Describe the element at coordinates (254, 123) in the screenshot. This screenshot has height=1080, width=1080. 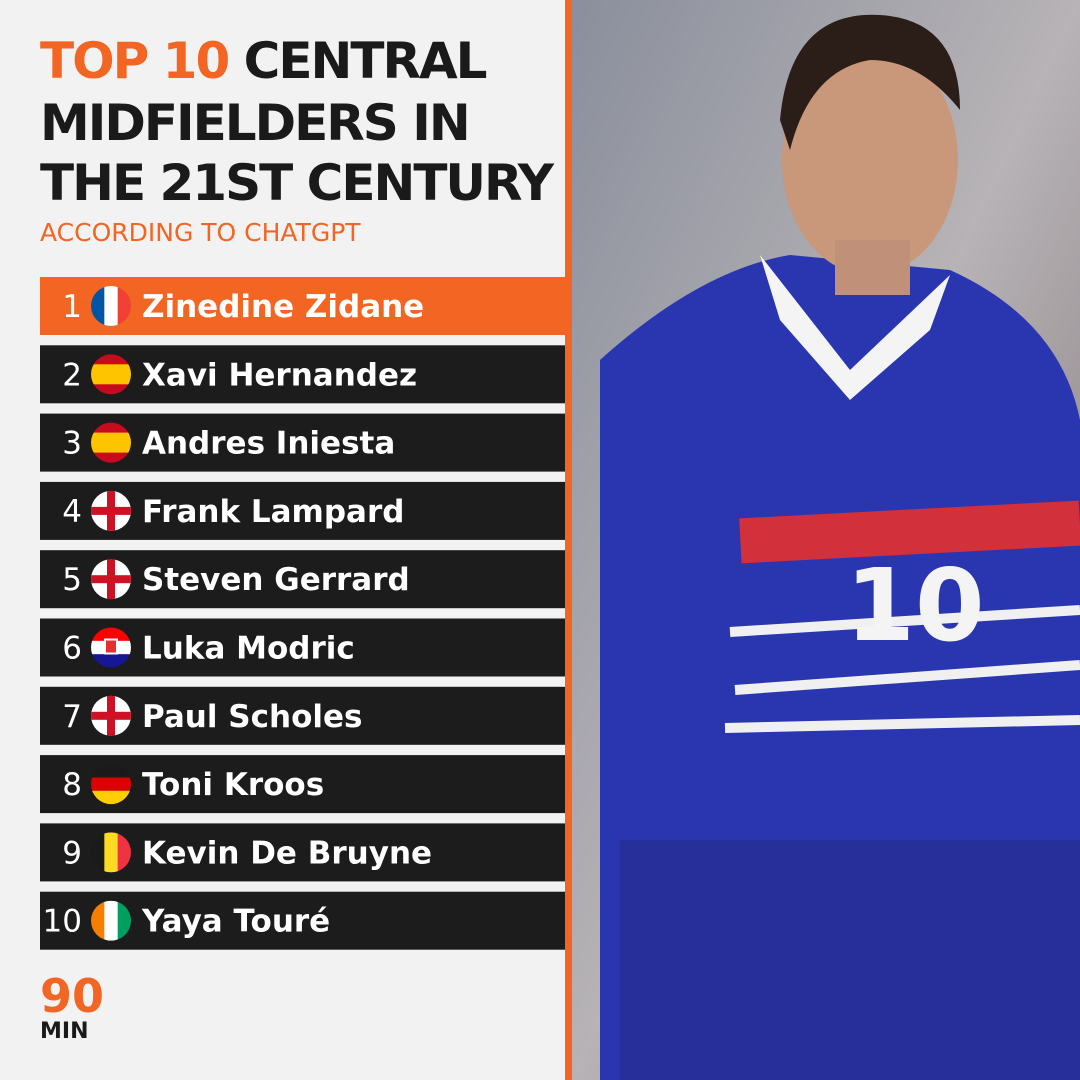
I see `title-line2: MIDFIELDERS IN` at that location.